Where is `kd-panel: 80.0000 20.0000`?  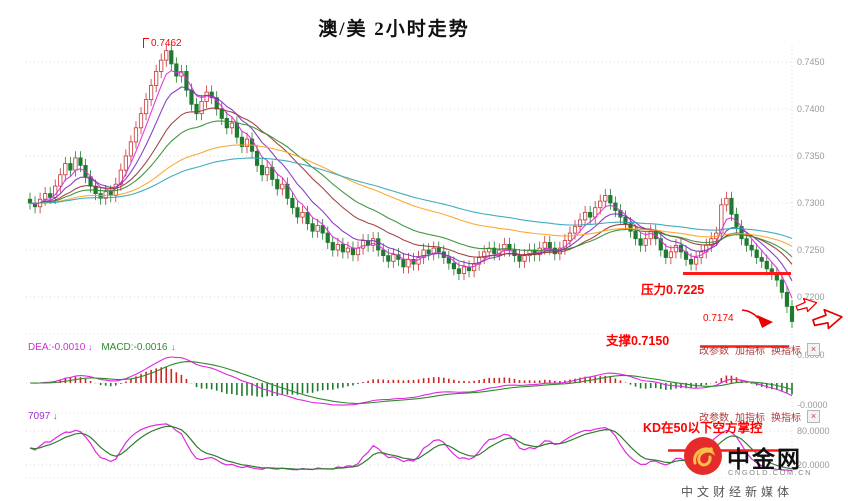 kd-panel: 80.0000 20.0000 is located at coordinates (428, 447).